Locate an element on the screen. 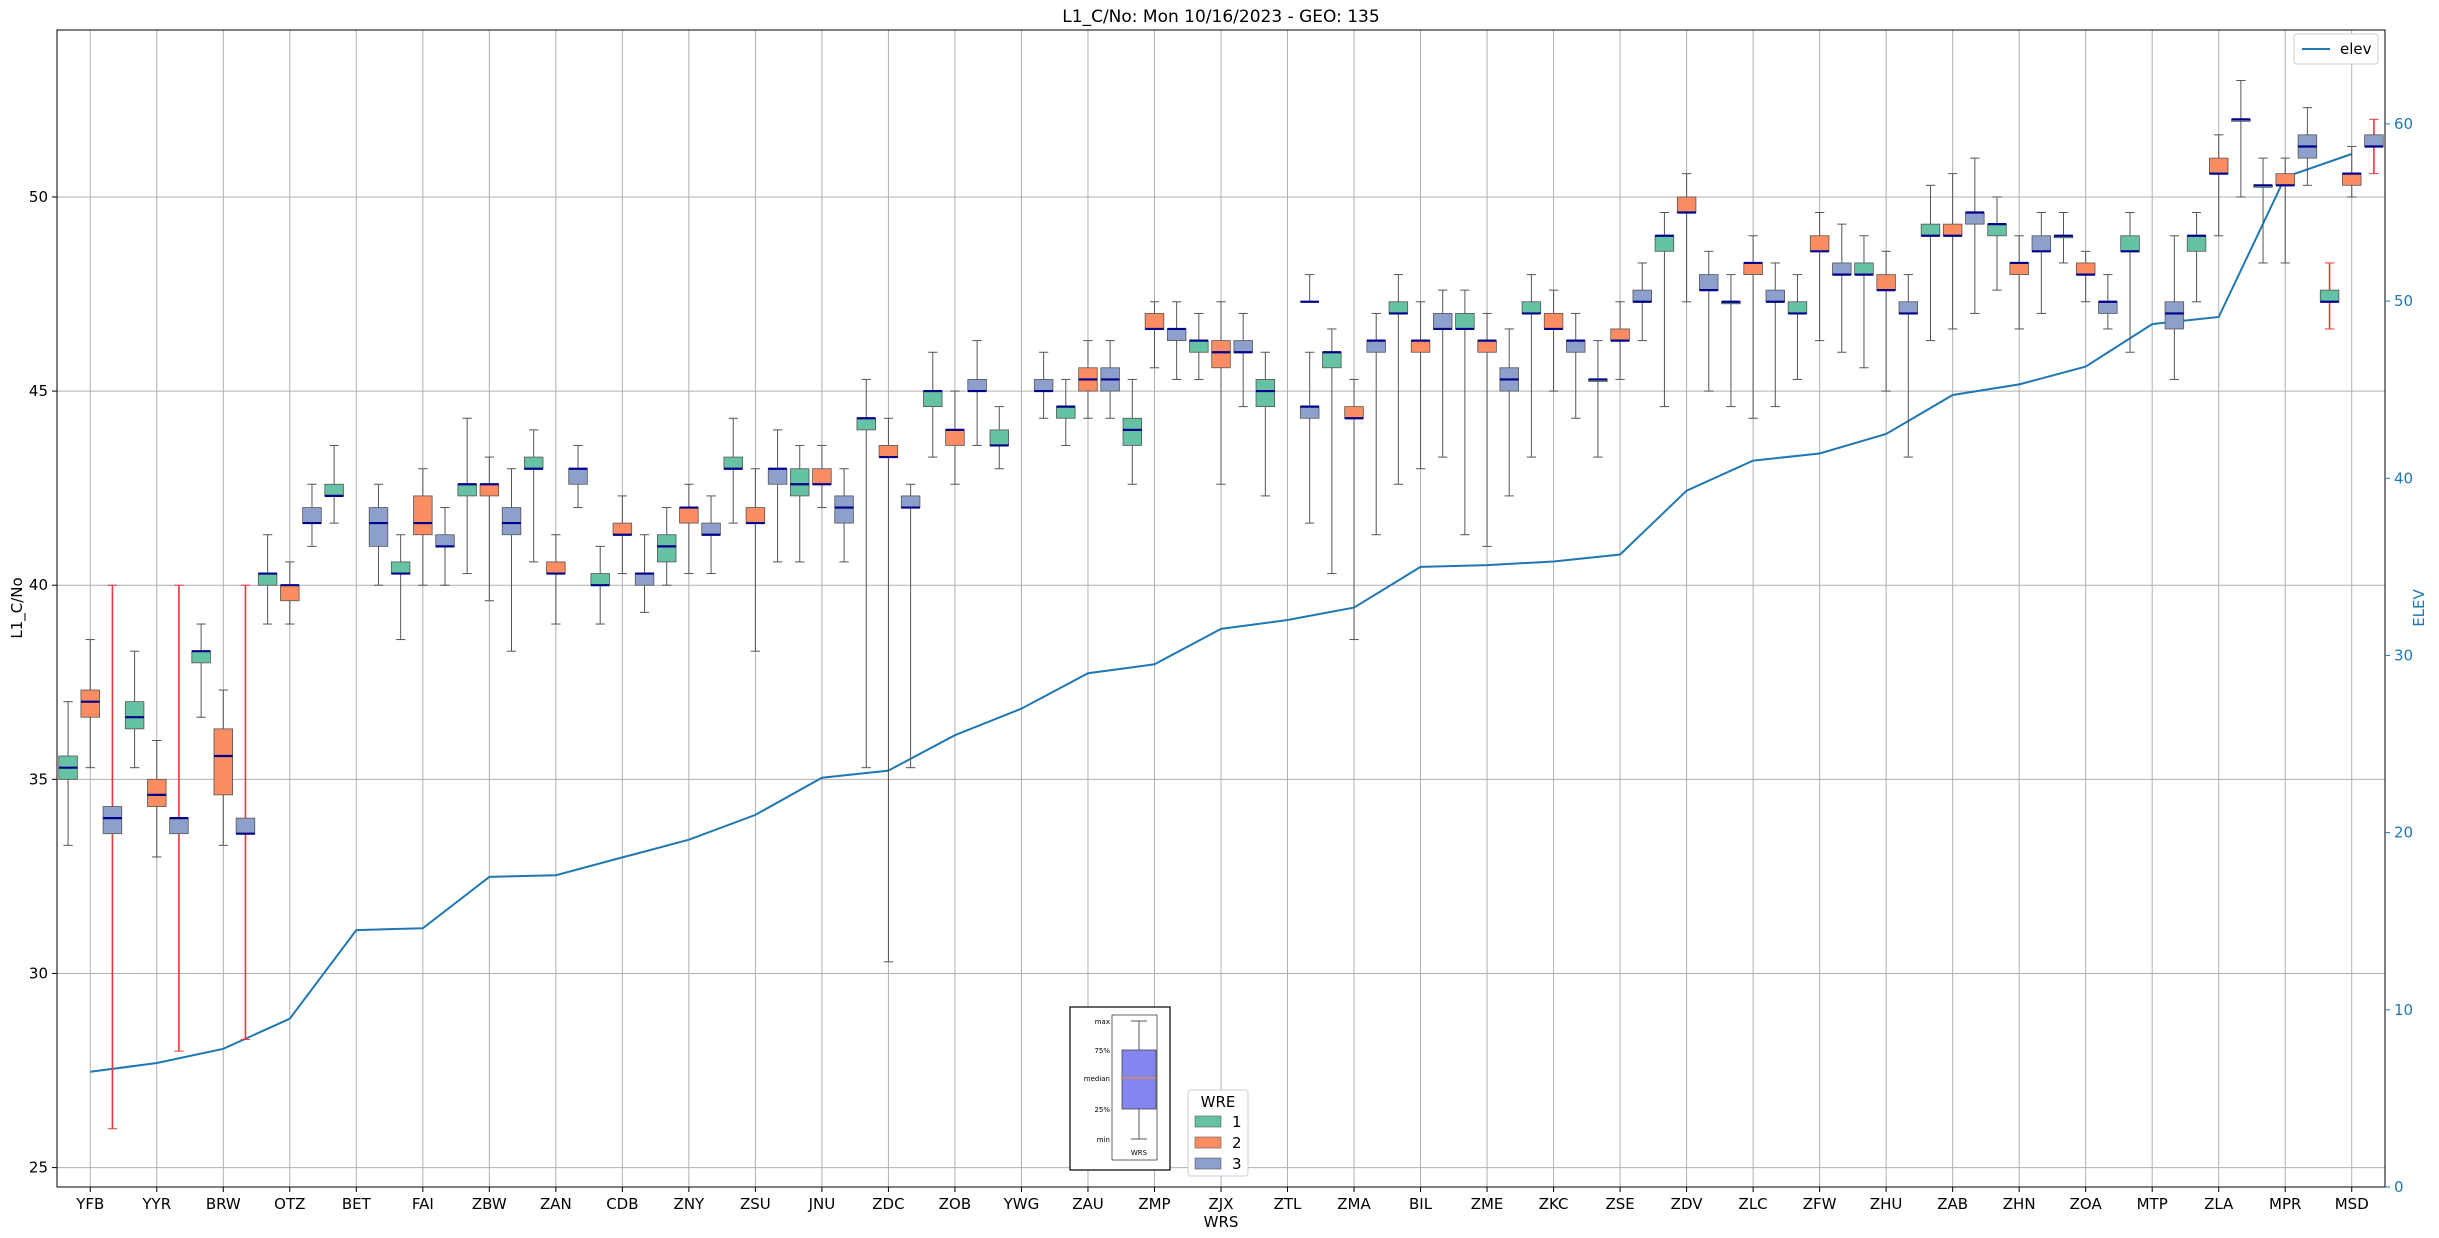 The width and height of the screenshot is (2439, 1238). x-tick-label: ZMA is located at coordinates (1354, 1204).